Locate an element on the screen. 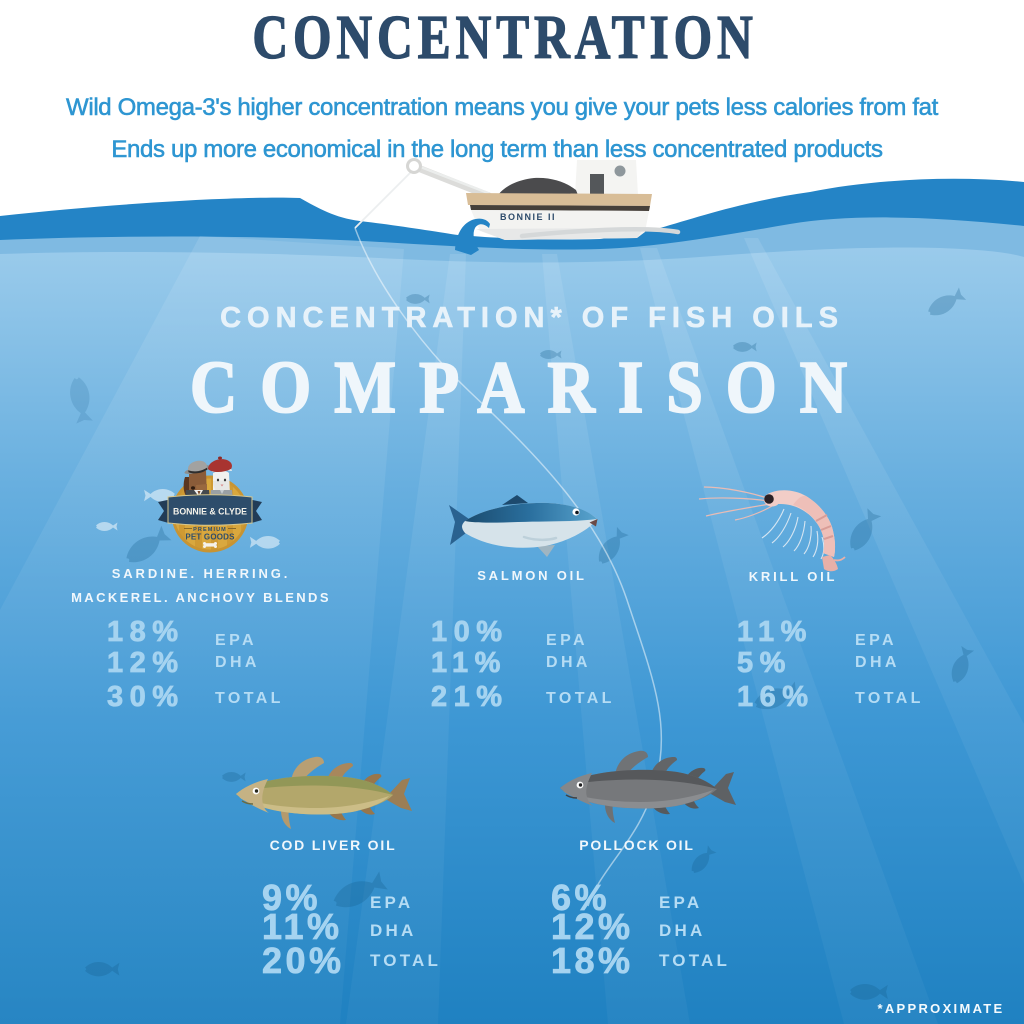 The height and width of the screenshot is (1024, 1024). svg-text: PREMIUM is located at coordinates (210, 530).